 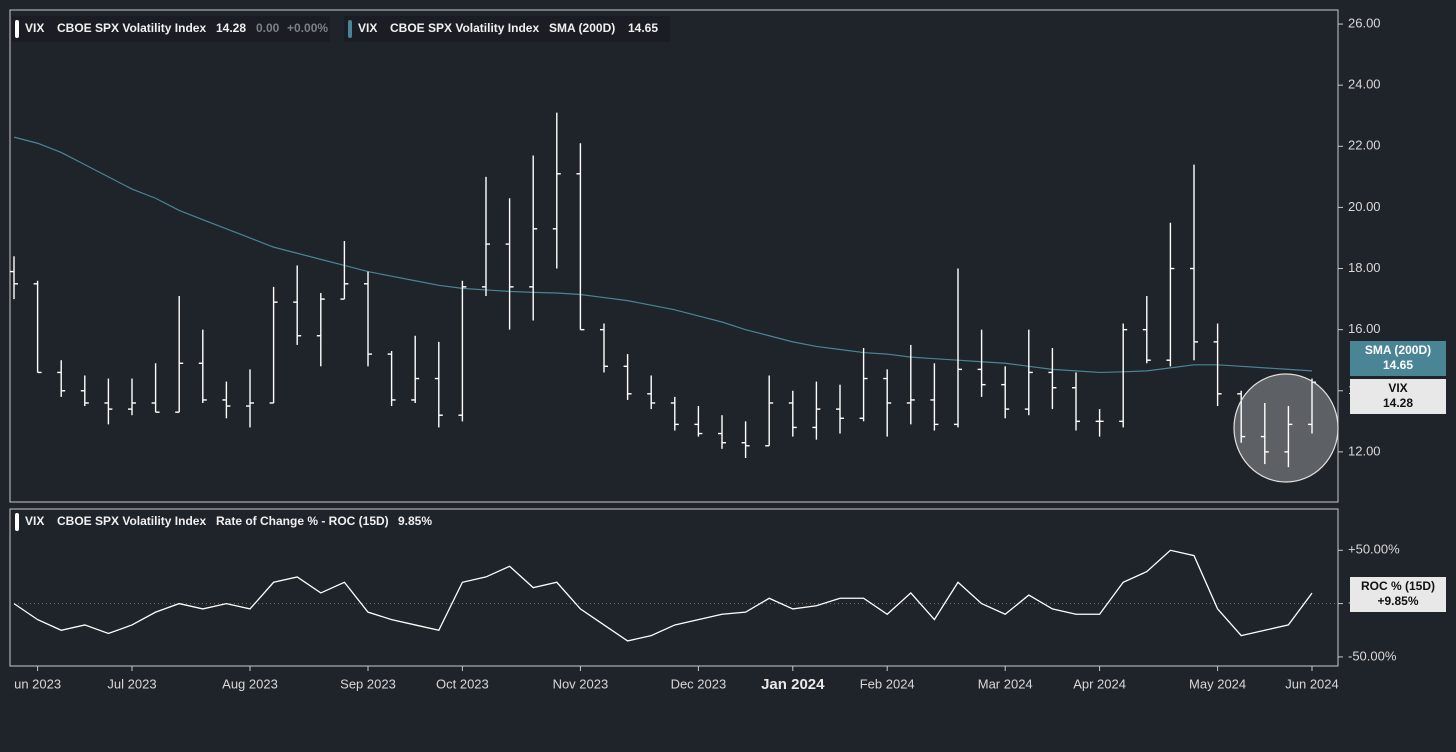 What do you see at coordinates (1397, 388) in the screenshot?
I see `badge-title: VIX` at bounding box center [1397, 388].